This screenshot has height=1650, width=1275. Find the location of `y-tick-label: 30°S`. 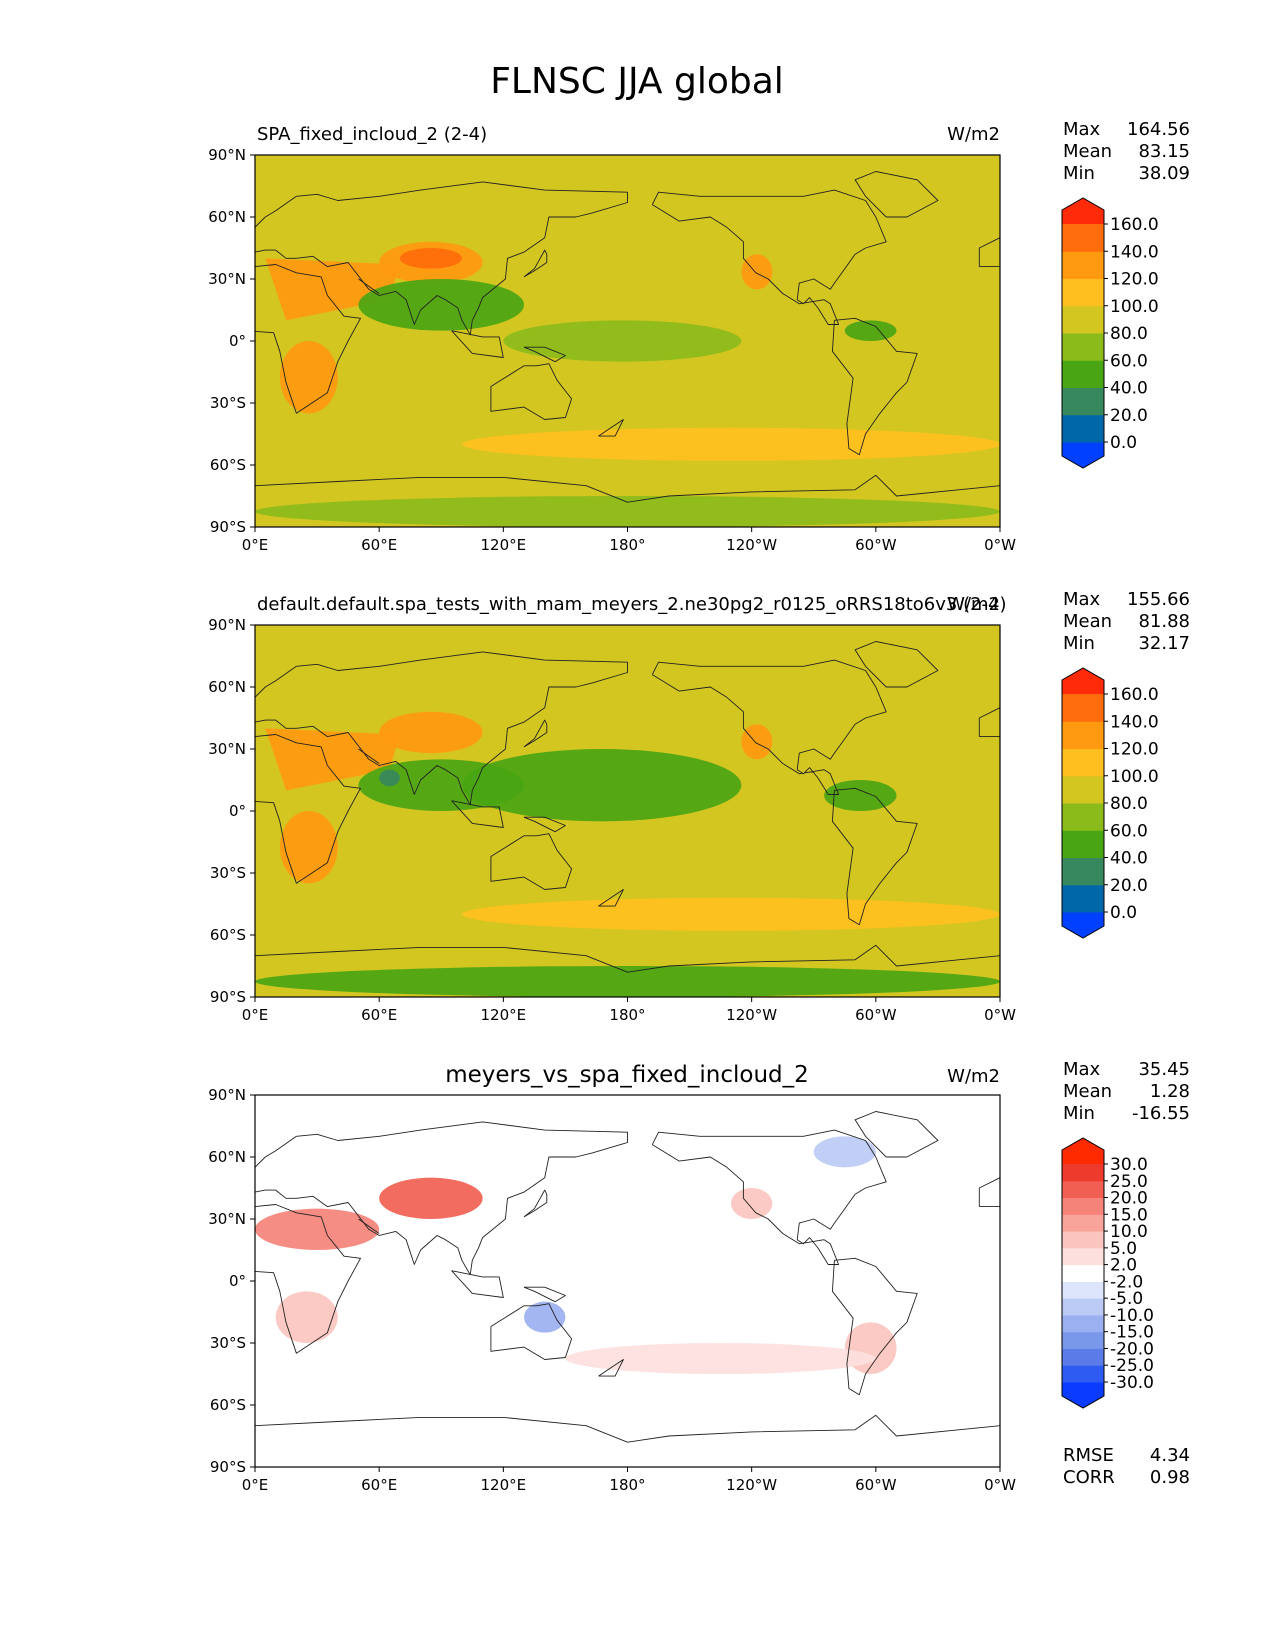

y-tick-label: 30°S is located at coordinates (228, 1343).